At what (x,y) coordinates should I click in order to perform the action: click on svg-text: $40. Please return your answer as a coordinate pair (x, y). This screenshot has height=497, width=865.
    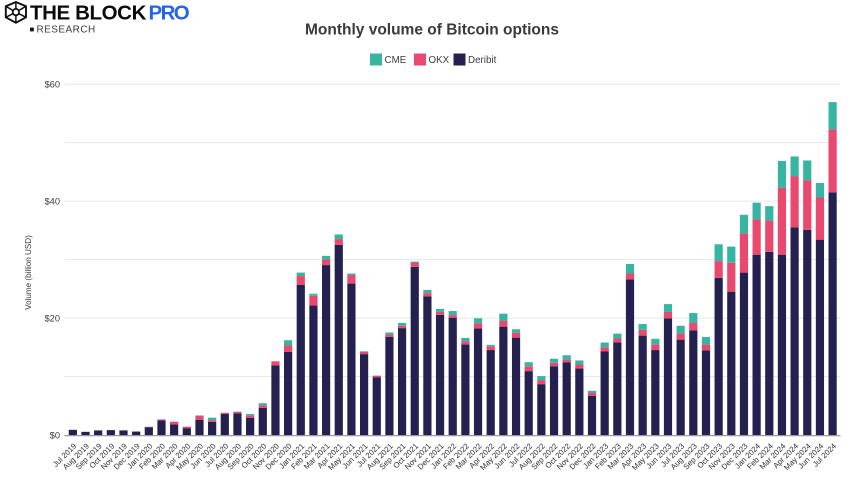
    Looking at the image, I should click on (52, 201).